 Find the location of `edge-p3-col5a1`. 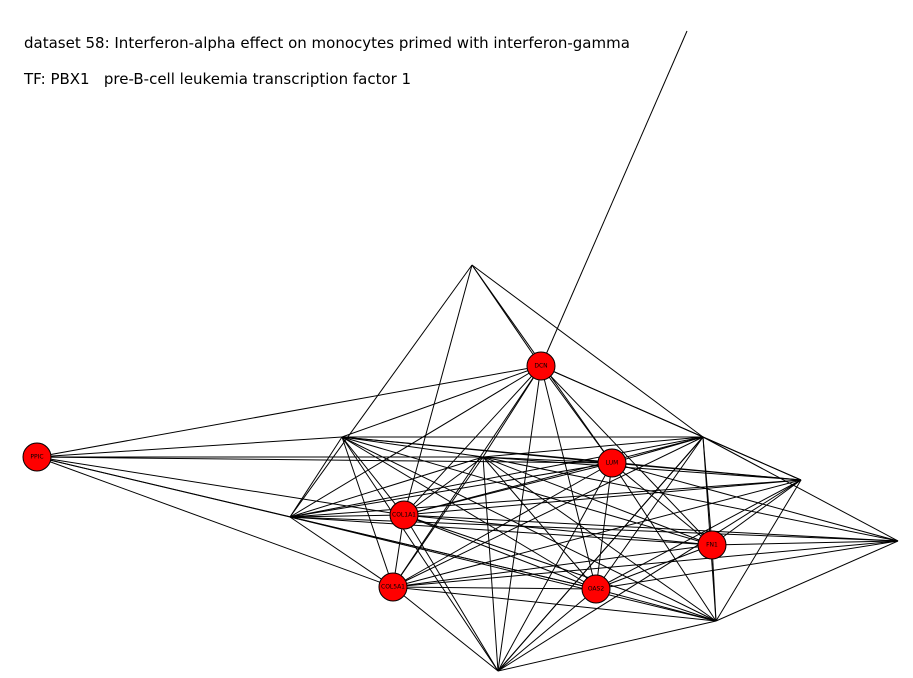

edge-p3-col5a1 is located at coordinates (438, 522).